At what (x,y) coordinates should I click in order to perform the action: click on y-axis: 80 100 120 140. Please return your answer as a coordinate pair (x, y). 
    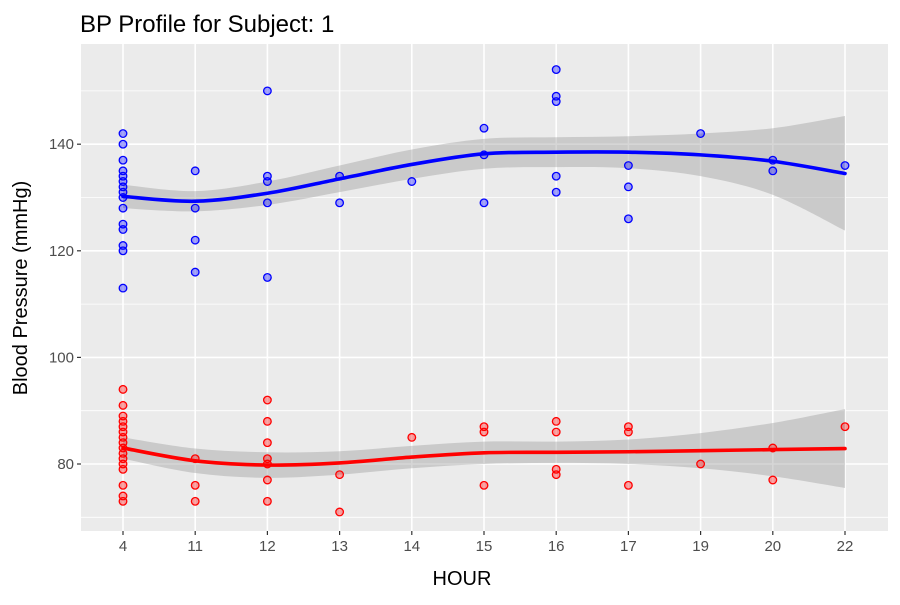
    Looking at the image, I should click on (65, 304).